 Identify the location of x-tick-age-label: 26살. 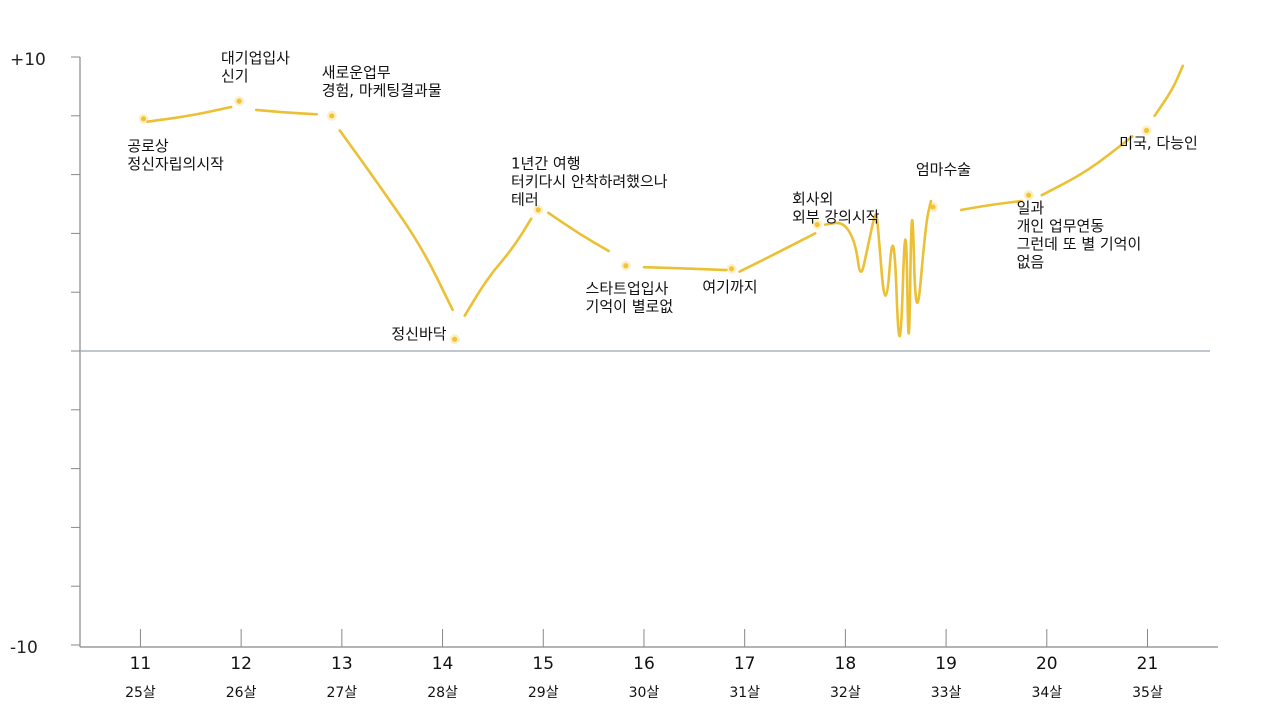
(241, 693).